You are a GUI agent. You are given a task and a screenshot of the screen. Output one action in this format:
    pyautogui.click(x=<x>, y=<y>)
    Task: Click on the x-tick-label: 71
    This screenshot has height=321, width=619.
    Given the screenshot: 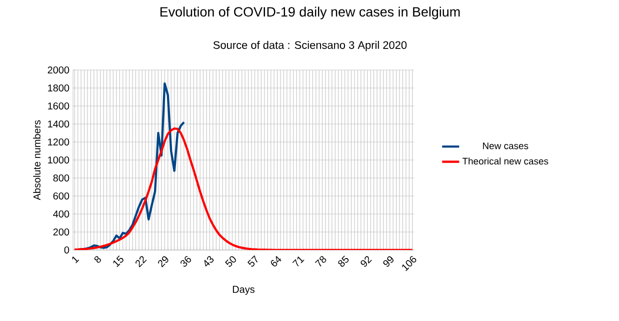 What is the action you would take?
    pyautogui.click(x=298, y=261)
    